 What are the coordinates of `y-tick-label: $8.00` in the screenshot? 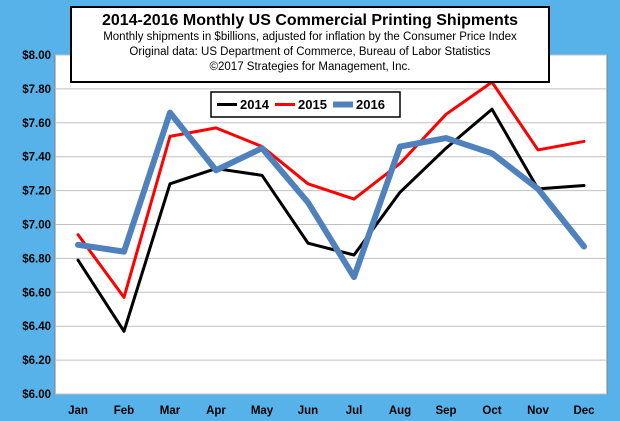 It's located at (36, 56).